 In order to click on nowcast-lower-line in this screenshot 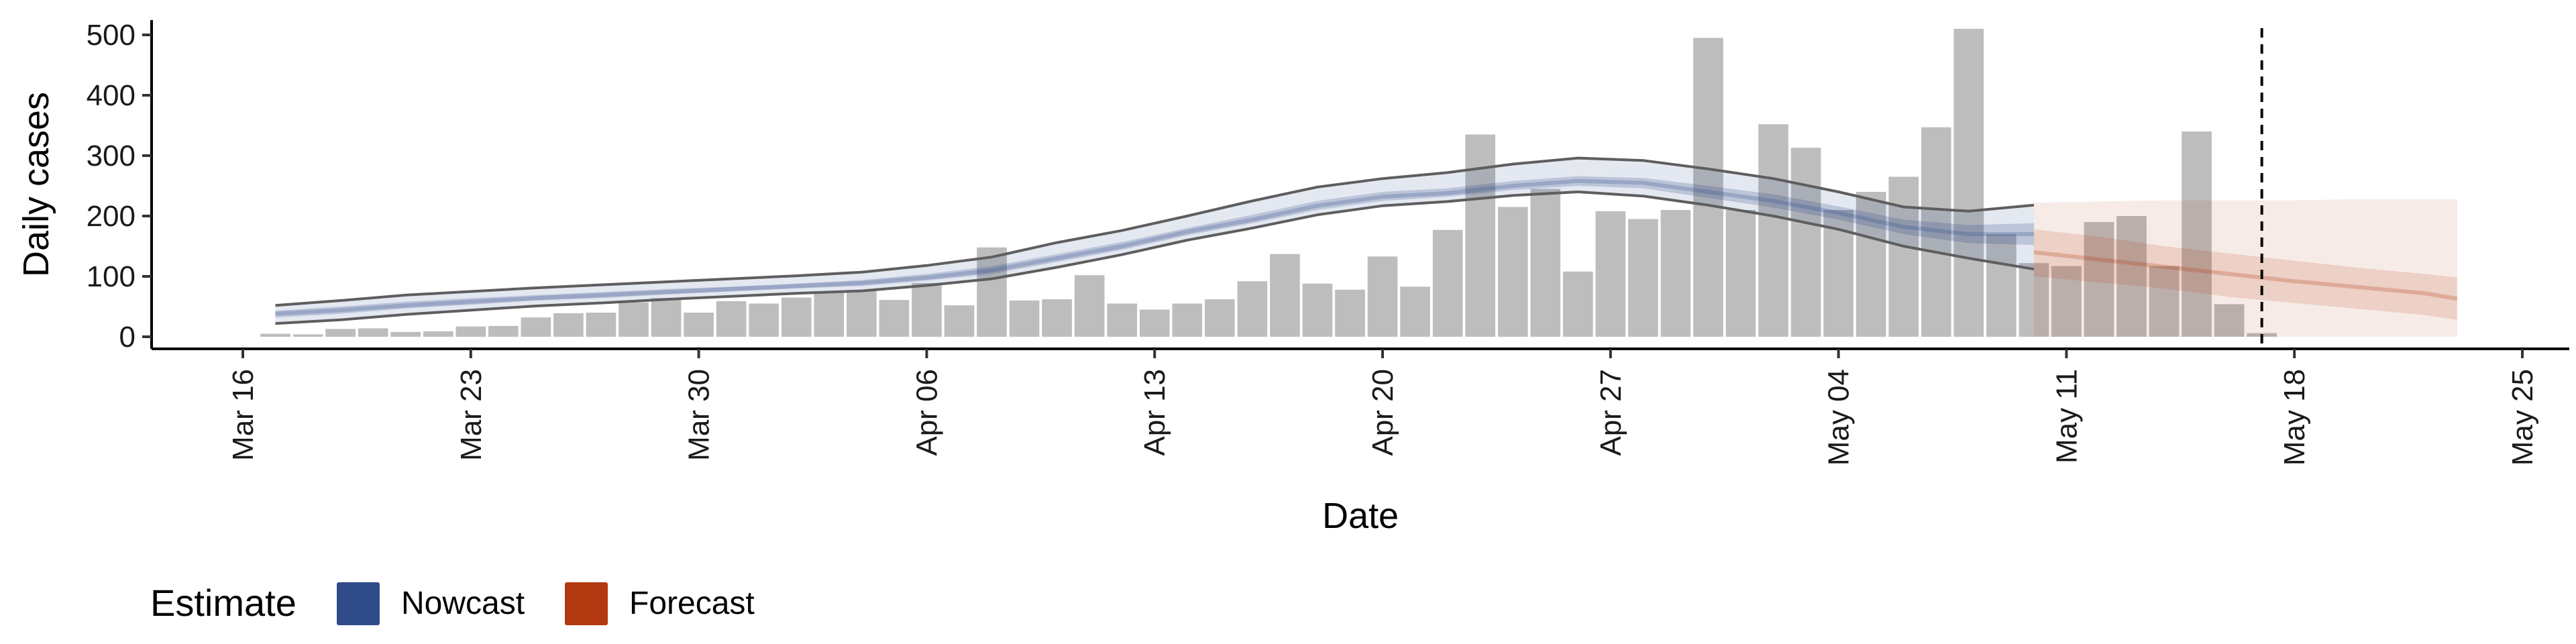, I will do `click(1155, 257)`.